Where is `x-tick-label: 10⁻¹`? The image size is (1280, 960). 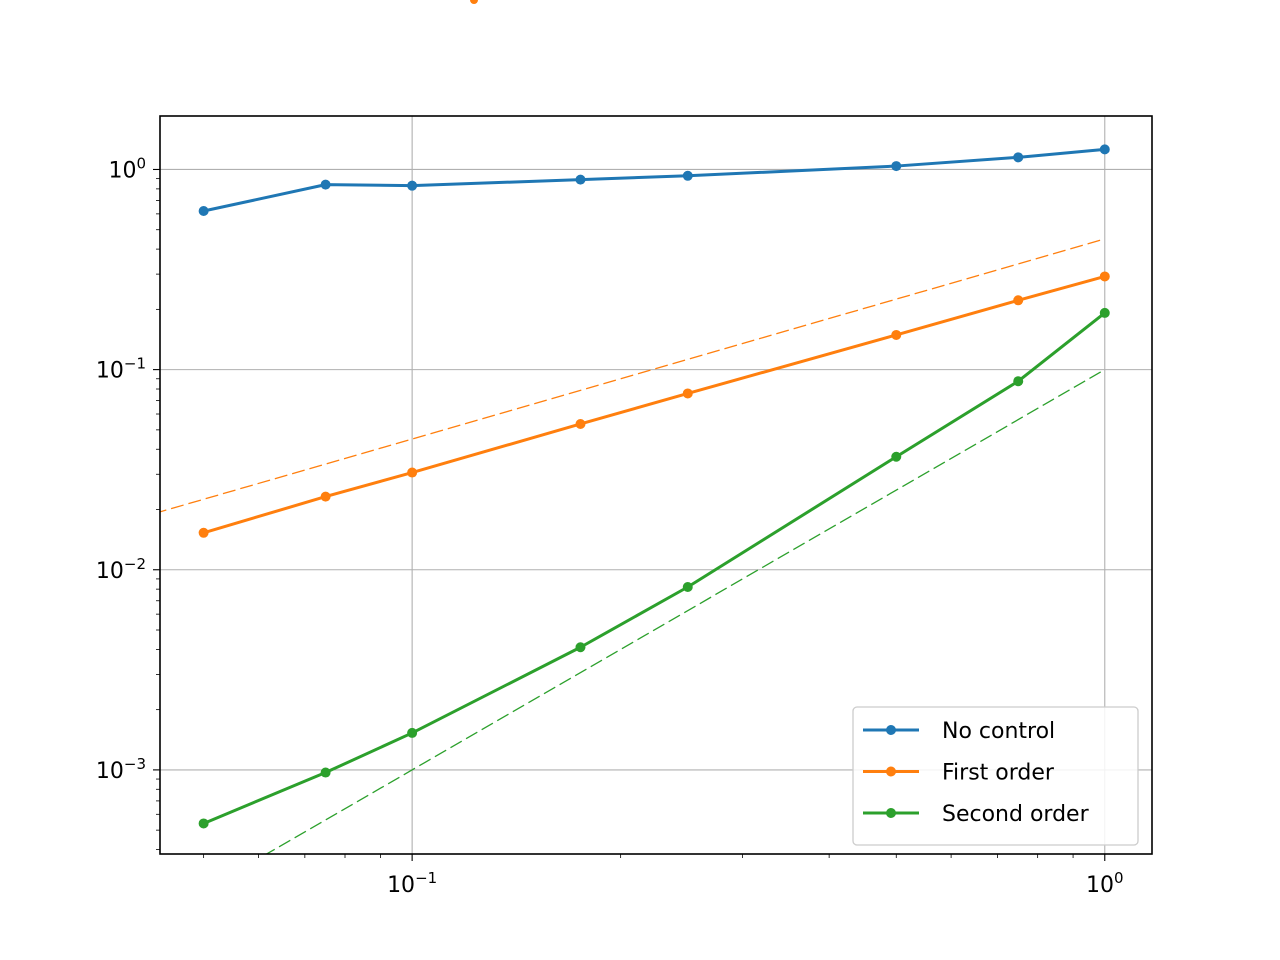
x-tick-label: 10⁻¹ is located at coordinates (412, 883).